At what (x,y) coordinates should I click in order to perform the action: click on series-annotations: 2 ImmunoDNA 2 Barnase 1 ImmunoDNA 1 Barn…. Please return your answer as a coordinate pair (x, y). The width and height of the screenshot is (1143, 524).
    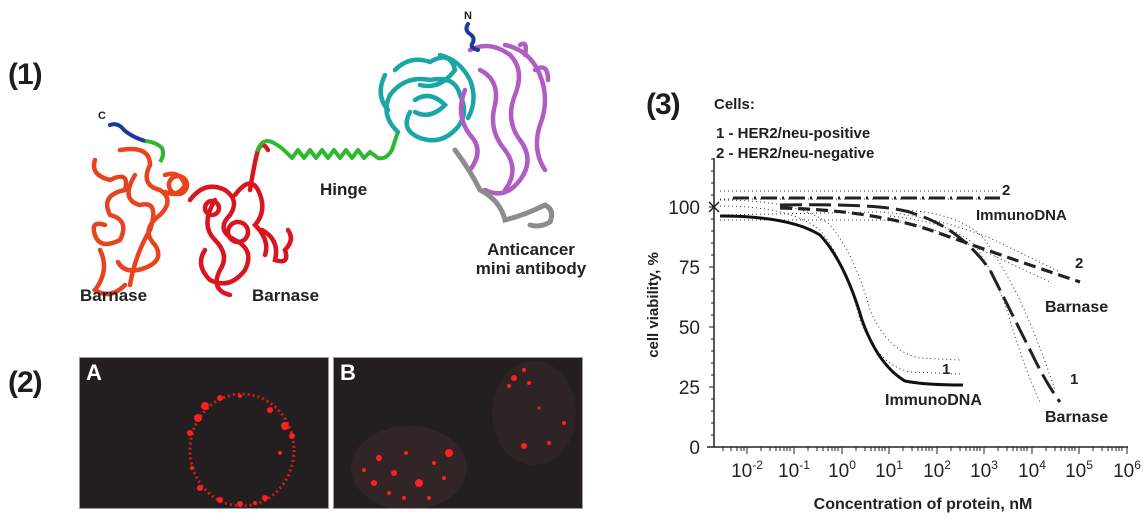
    Looking at the image, I should click on (996, 304).